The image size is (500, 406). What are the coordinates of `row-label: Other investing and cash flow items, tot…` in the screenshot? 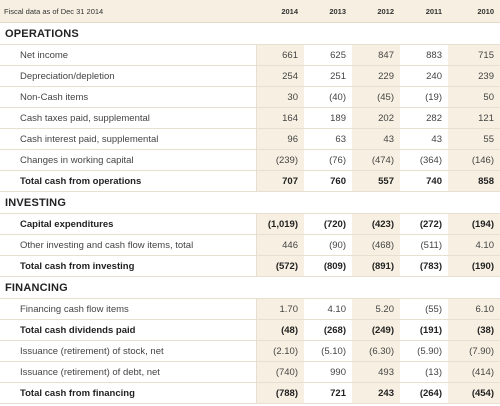 It's located at (128, 245).